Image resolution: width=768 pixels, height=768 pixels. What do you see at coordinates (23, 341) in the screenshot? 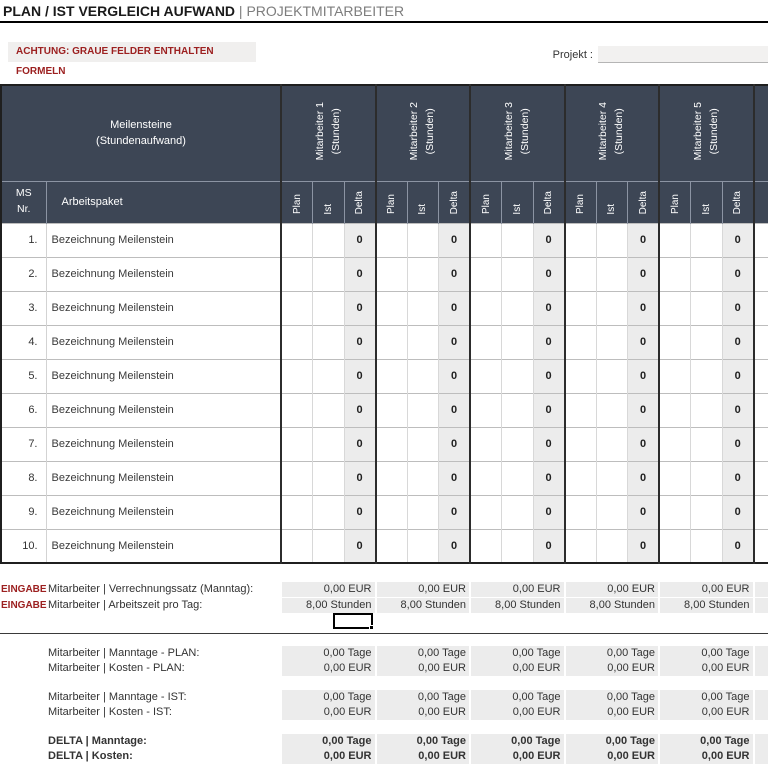
I see `milestone-nr-cell: 4.` at bounding box center [23, 341].